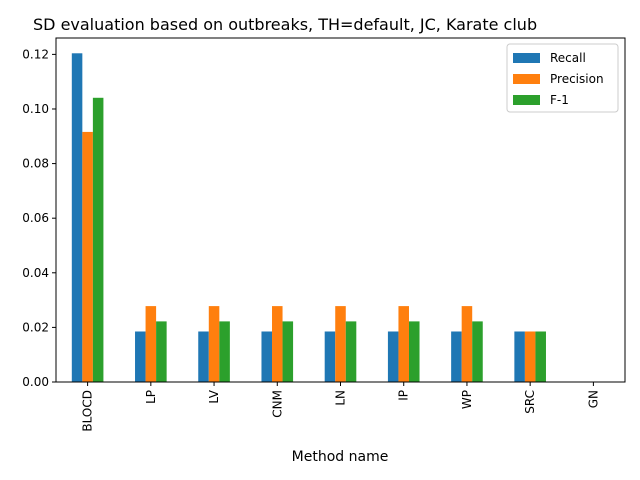  What do you see at coordinates (540, 356) in the screenshot?
I see `bar-f-1-src` at bounding box center [540, 356].